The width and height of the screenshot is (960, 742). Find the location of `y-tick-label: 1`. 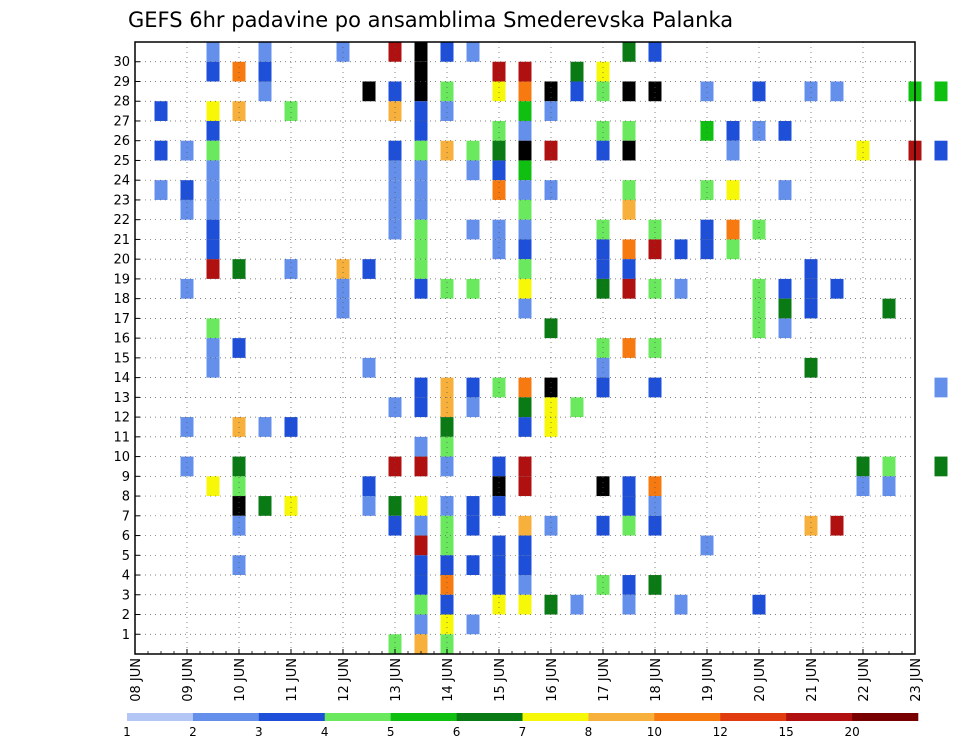

y-tick-label: 1 is located at coordinates (126, 635).